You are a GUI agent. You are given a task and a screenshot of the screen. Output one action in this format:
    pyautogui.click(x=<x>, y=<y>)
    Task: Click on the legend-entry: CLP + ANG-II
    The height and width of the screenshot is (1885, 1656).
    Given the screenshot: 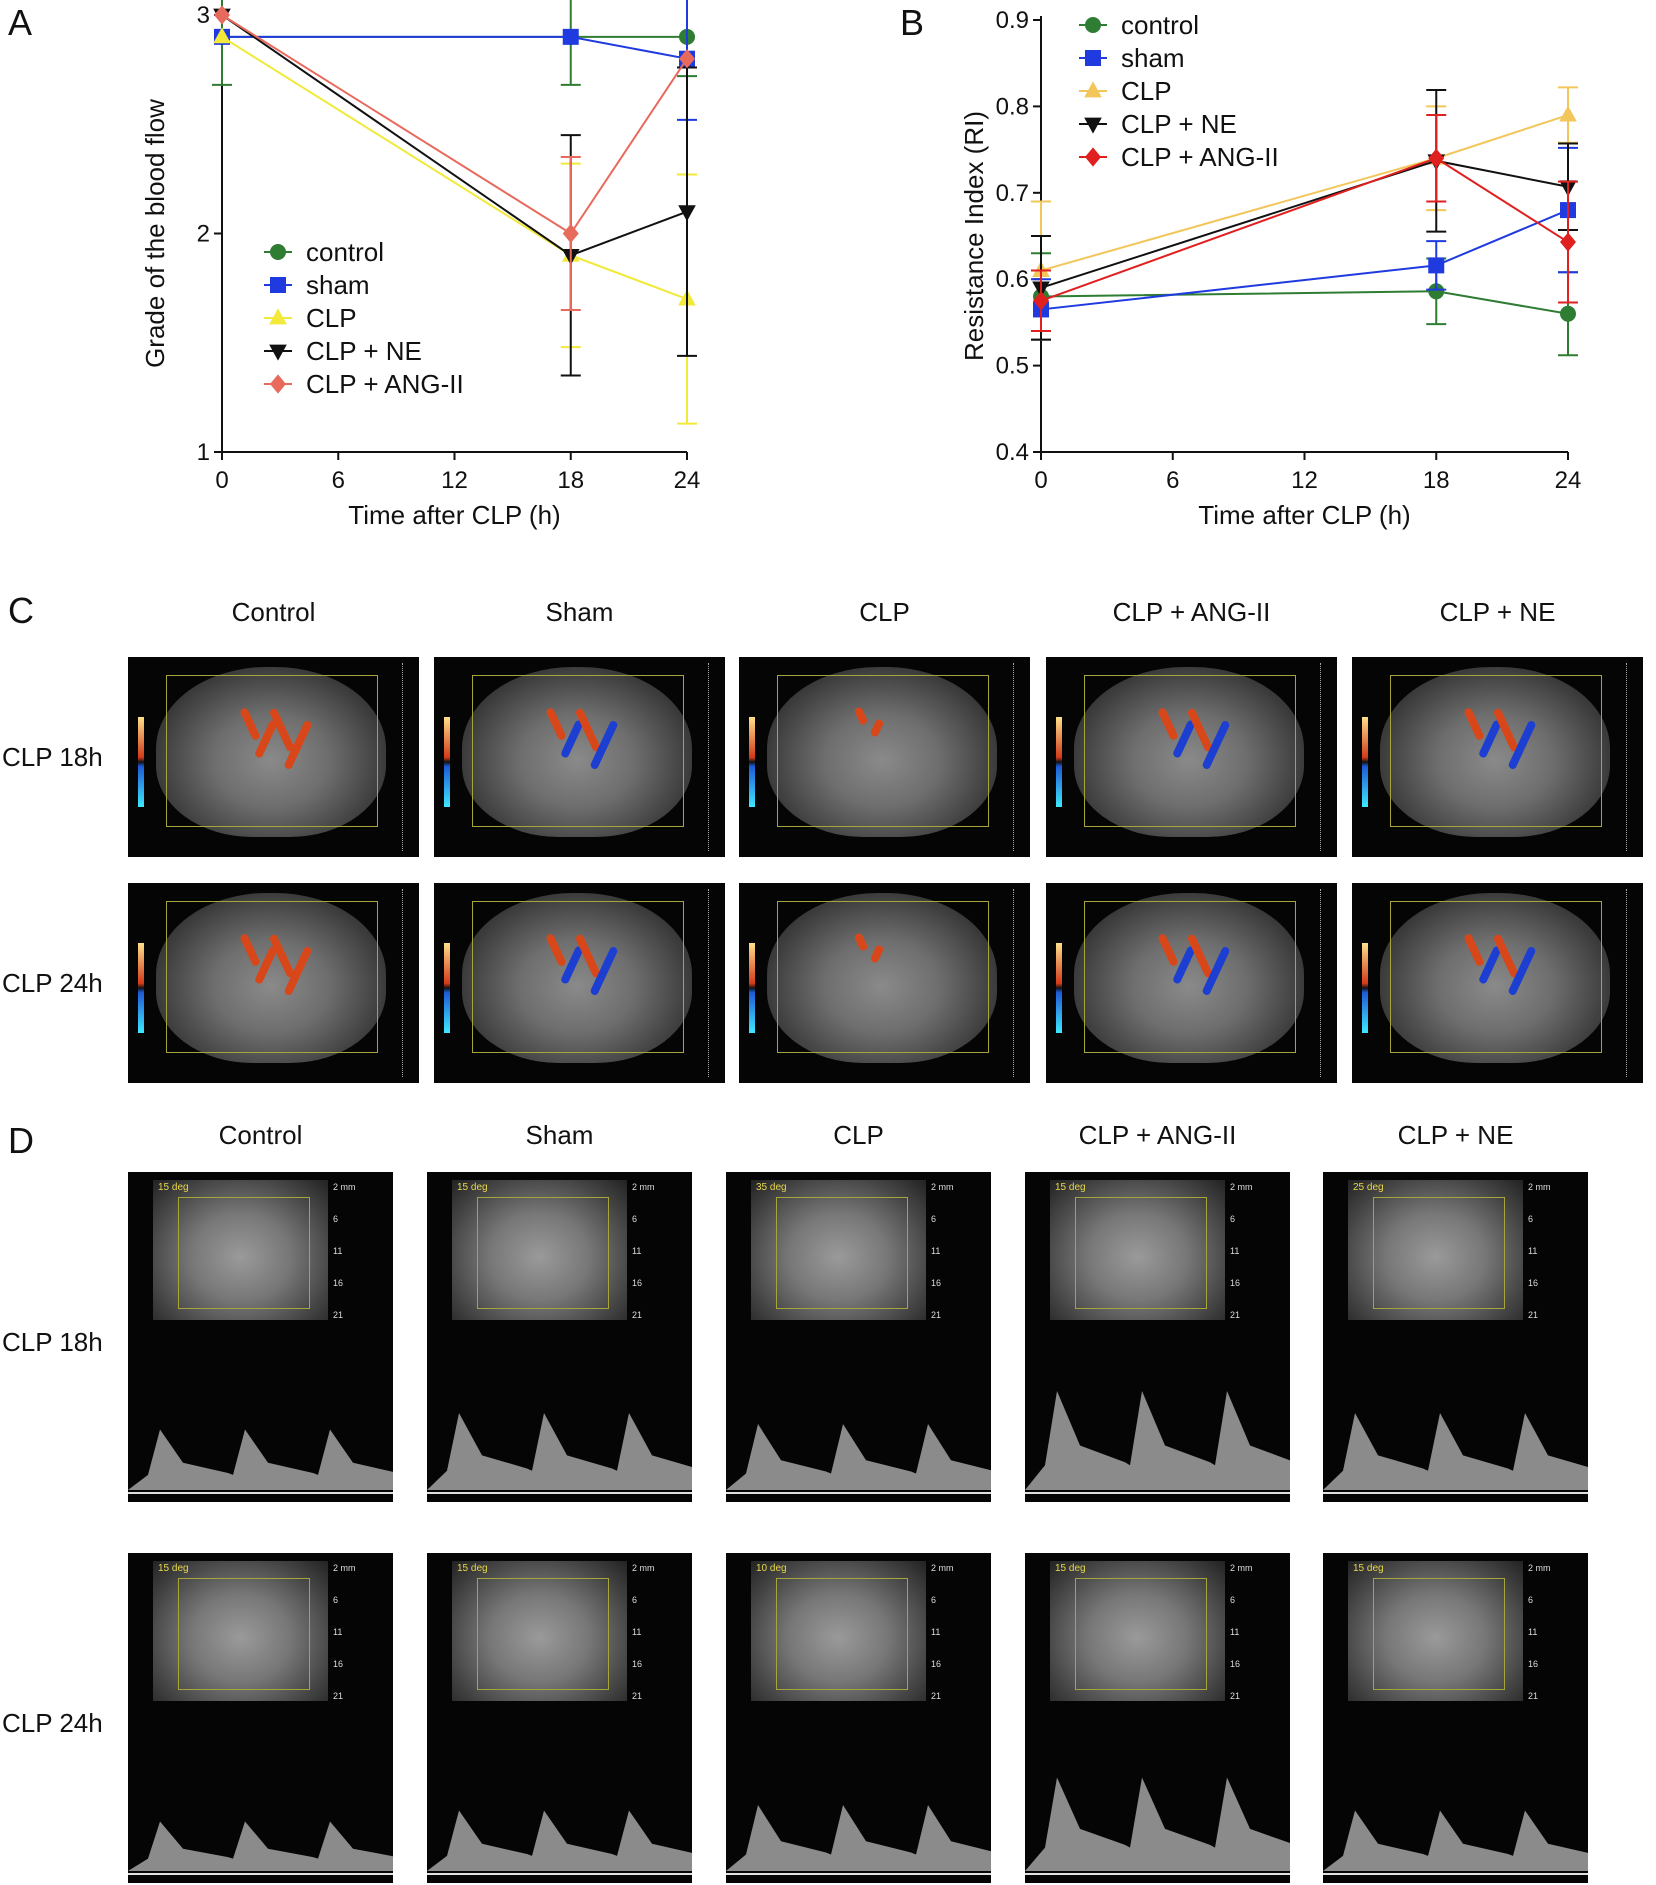 What is the action you would take?
    pyautogui.click(x=1179, y=157)
    